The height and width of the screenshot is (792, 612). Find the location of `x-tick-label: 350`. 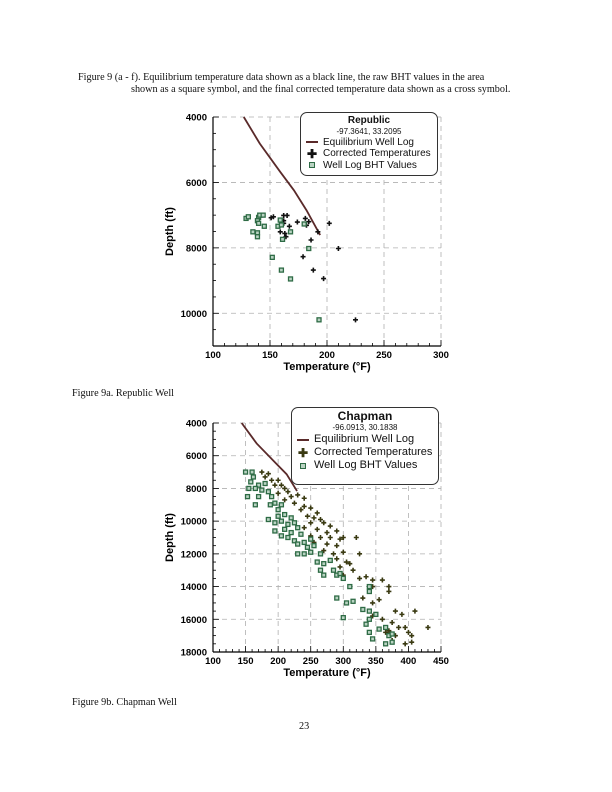

x-tick-label: 350 is located at coordinates (376, 661).